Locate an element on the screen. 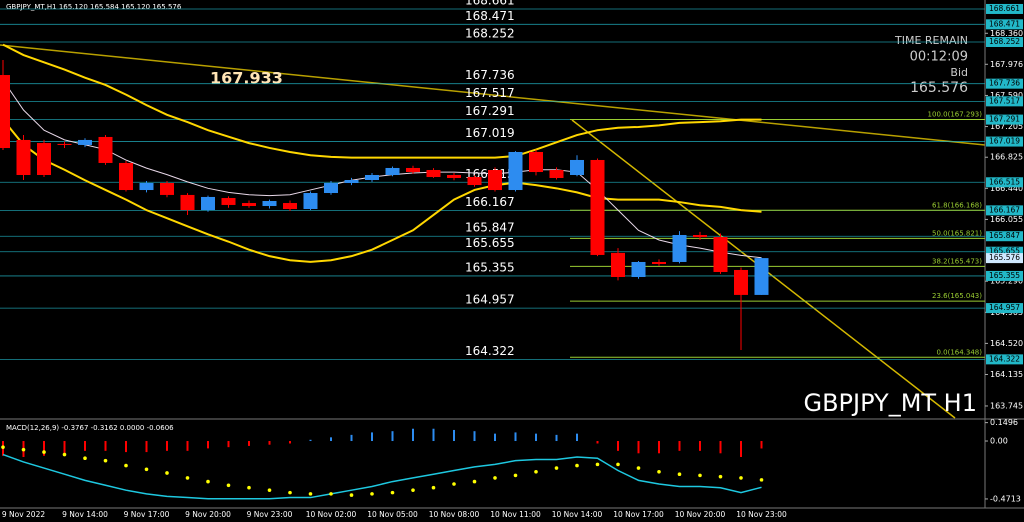 This screenshot has height=522, width=1024. level-label: 165.847 is located at coordinates (490, 228).